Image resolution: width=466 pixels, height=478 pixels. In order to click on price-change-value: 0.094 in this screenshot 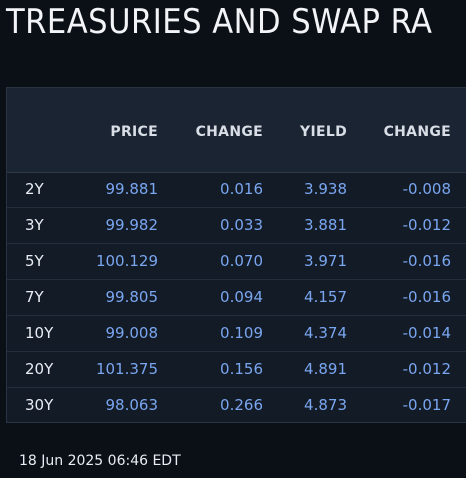, I will do `click(241, 297)`.